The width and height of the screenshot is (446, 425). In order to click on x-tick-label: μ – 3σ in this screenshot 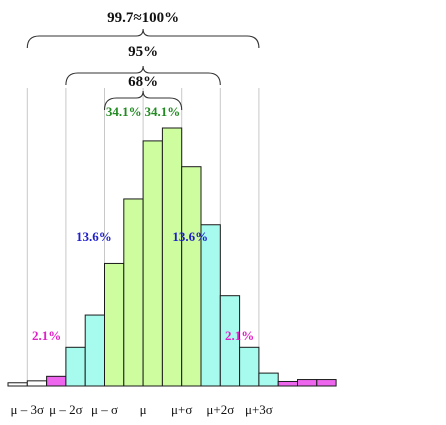, I will do `click(27, 409)`.